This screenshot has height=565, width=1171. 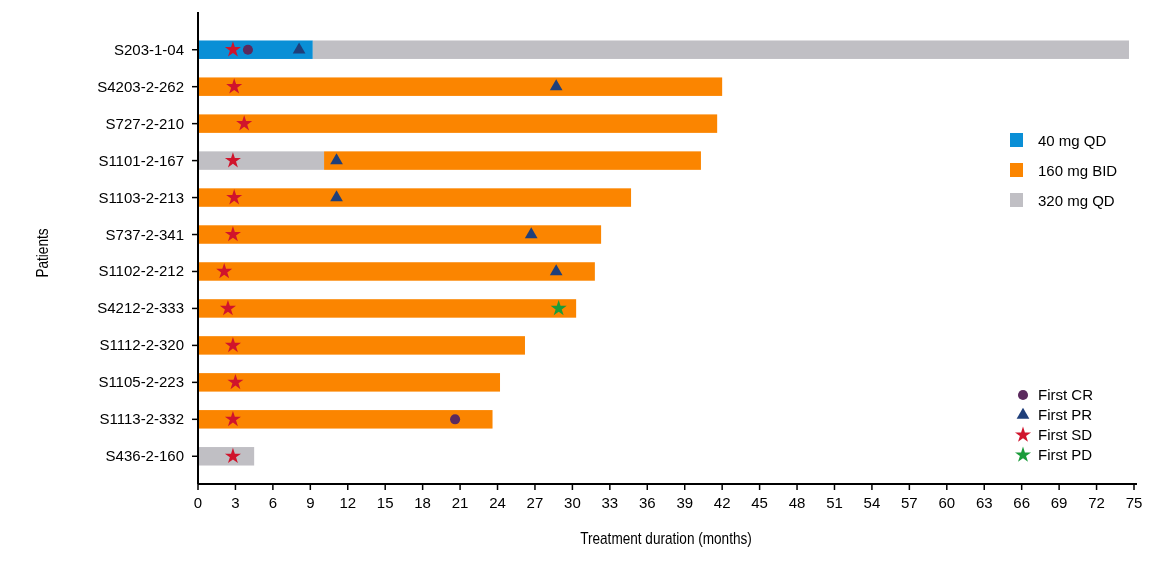 I want to click on y-tick-label: S4212-2-333, so click(x=140, y=308).